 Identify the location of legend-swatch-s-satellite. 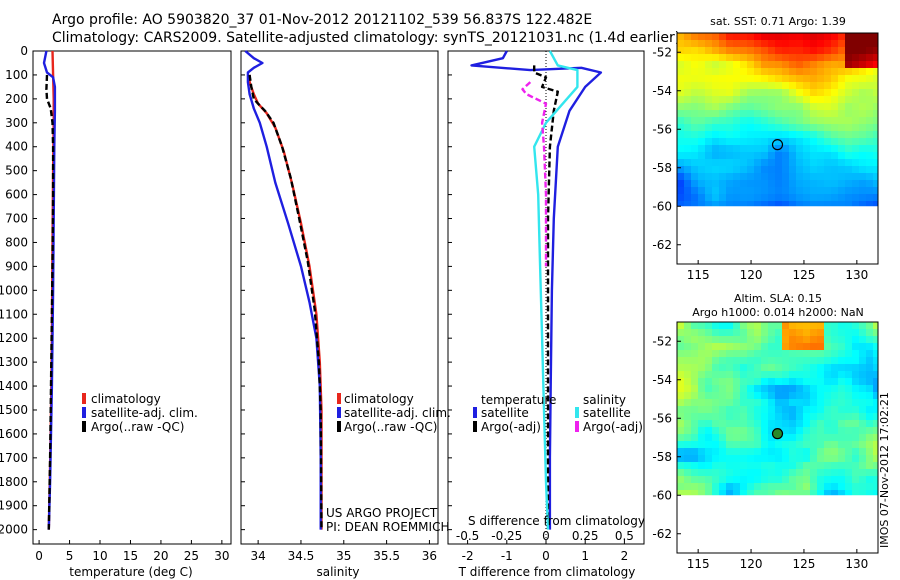
(577, 412).